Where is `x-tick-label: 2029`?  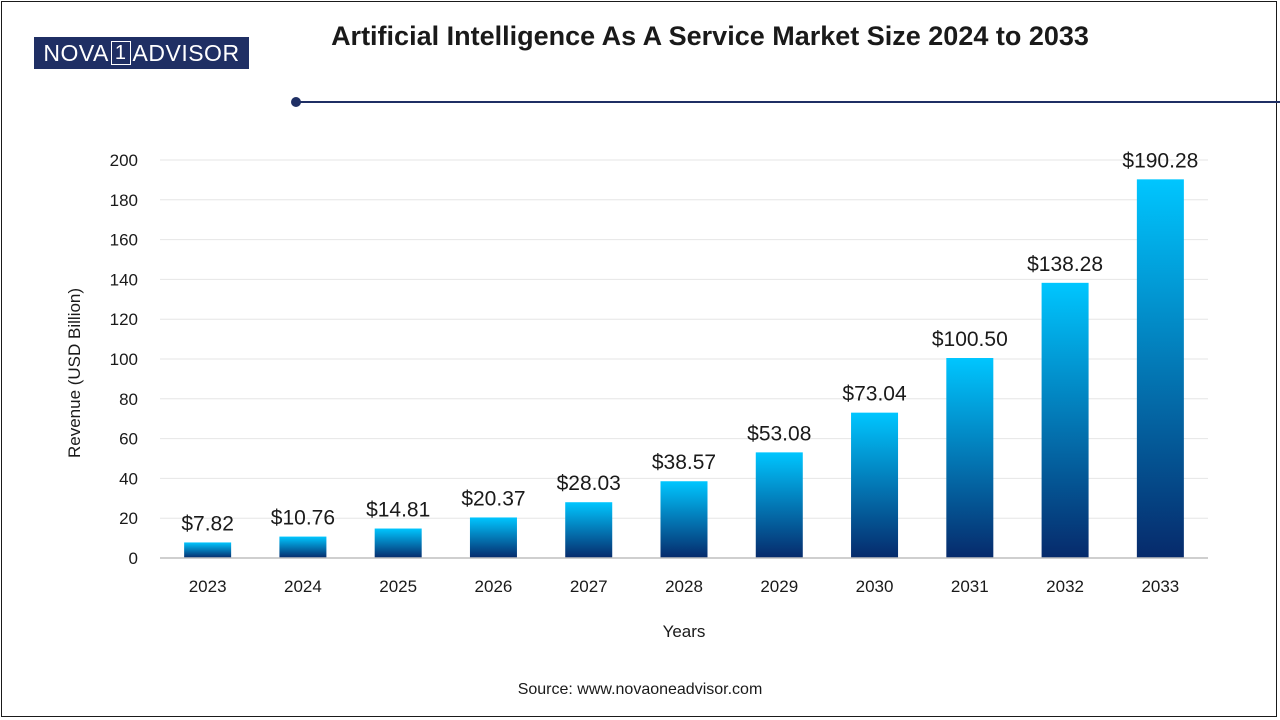
x-tick-label: 2029 is located at coordinates (779, 586).